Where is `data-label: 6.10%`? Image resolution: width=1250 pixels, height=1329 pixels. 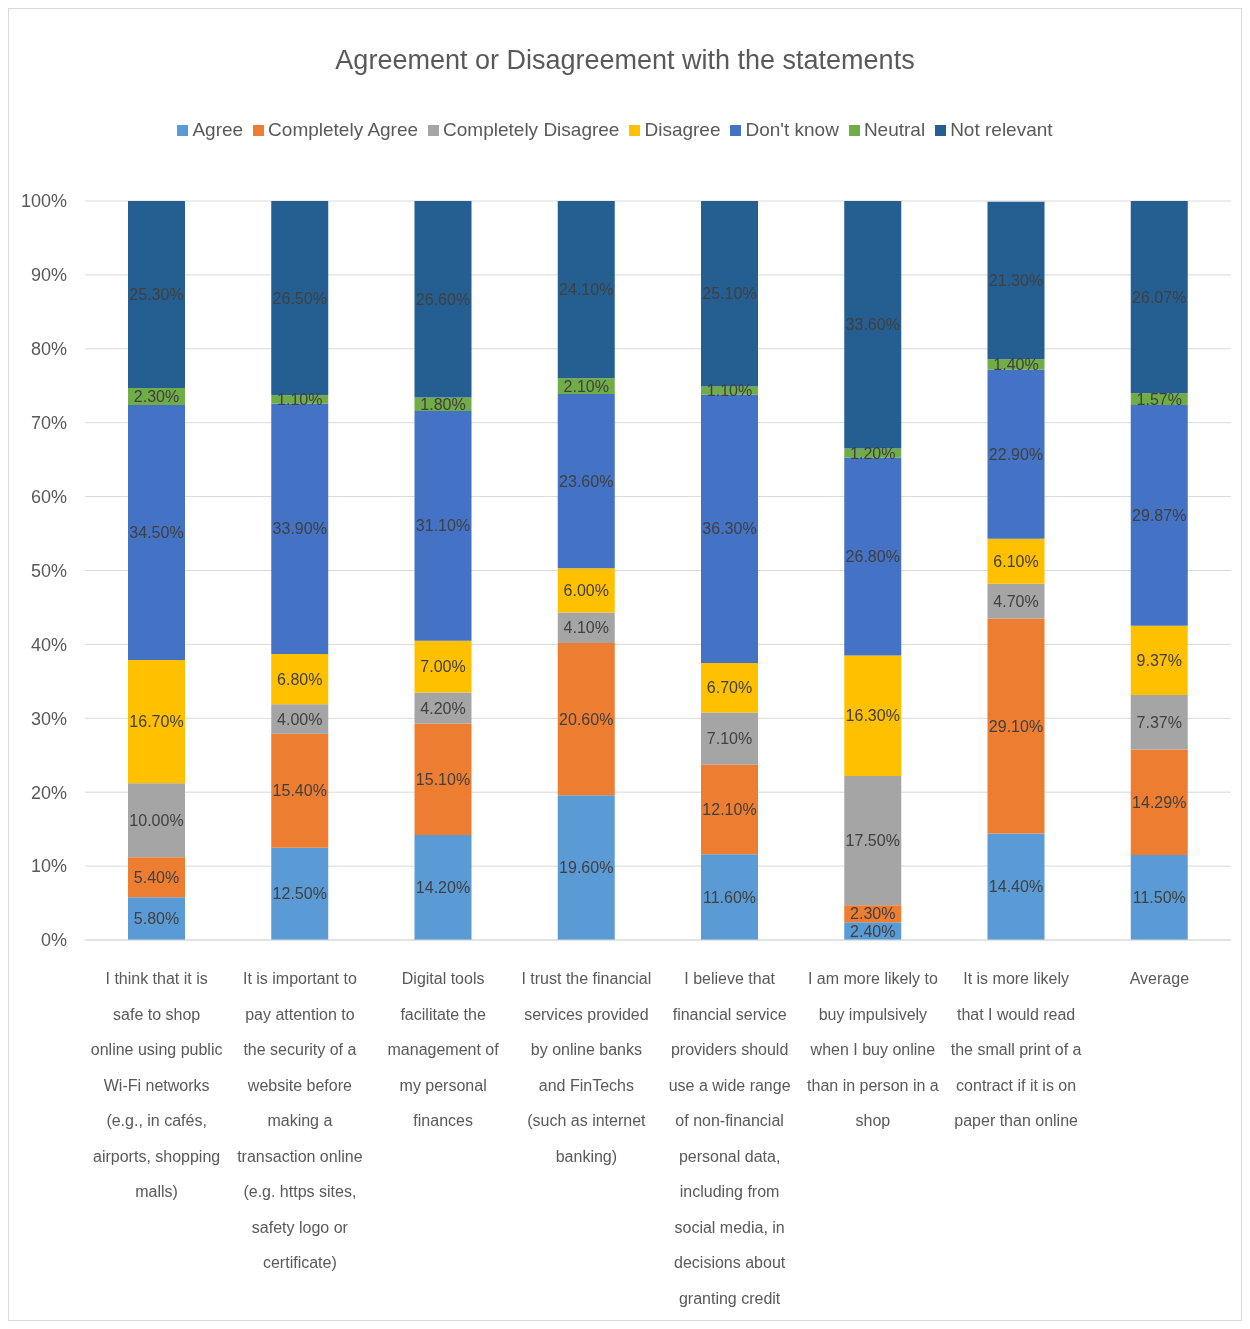 data-label: 6.10% is located at coordinates (1016, 561).